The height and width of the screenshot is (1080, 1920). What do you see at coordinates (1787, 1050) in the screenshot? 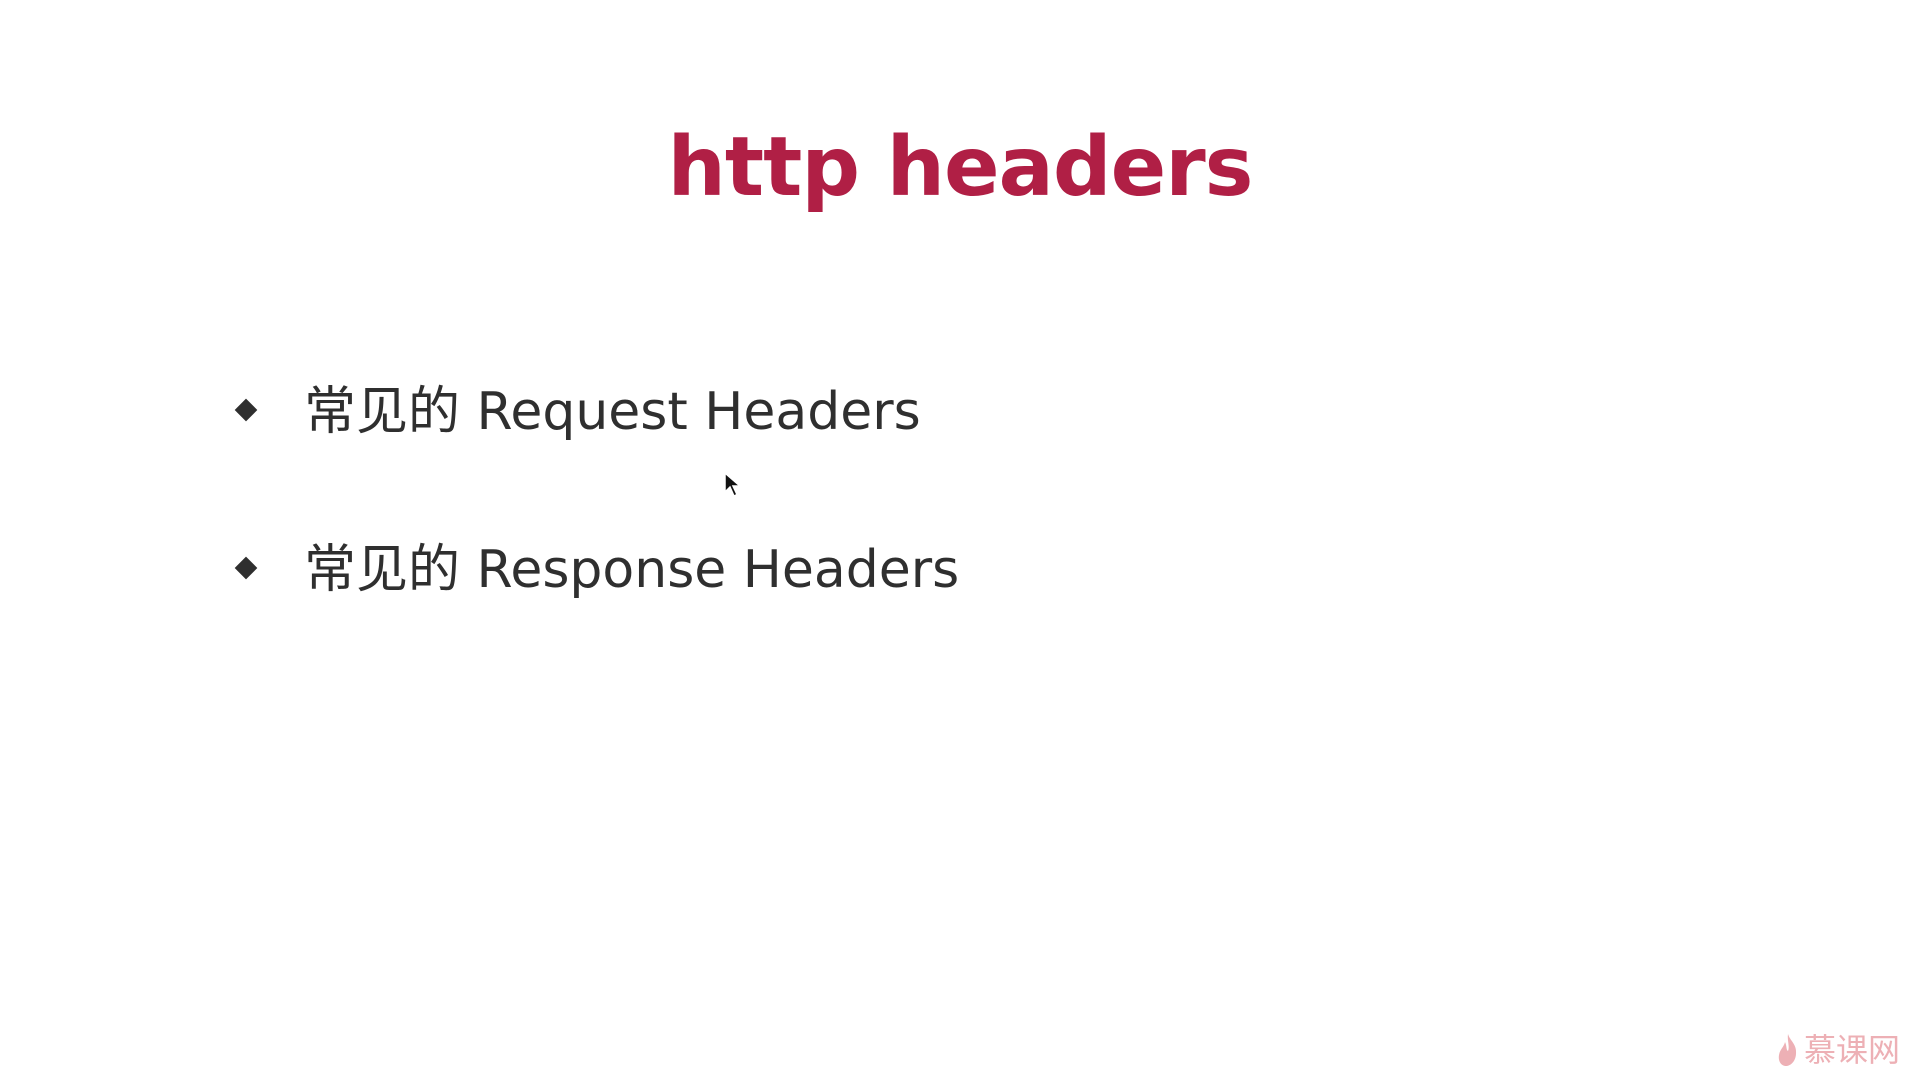
I see `flame-icon` at bounding box center [1787, 1050].